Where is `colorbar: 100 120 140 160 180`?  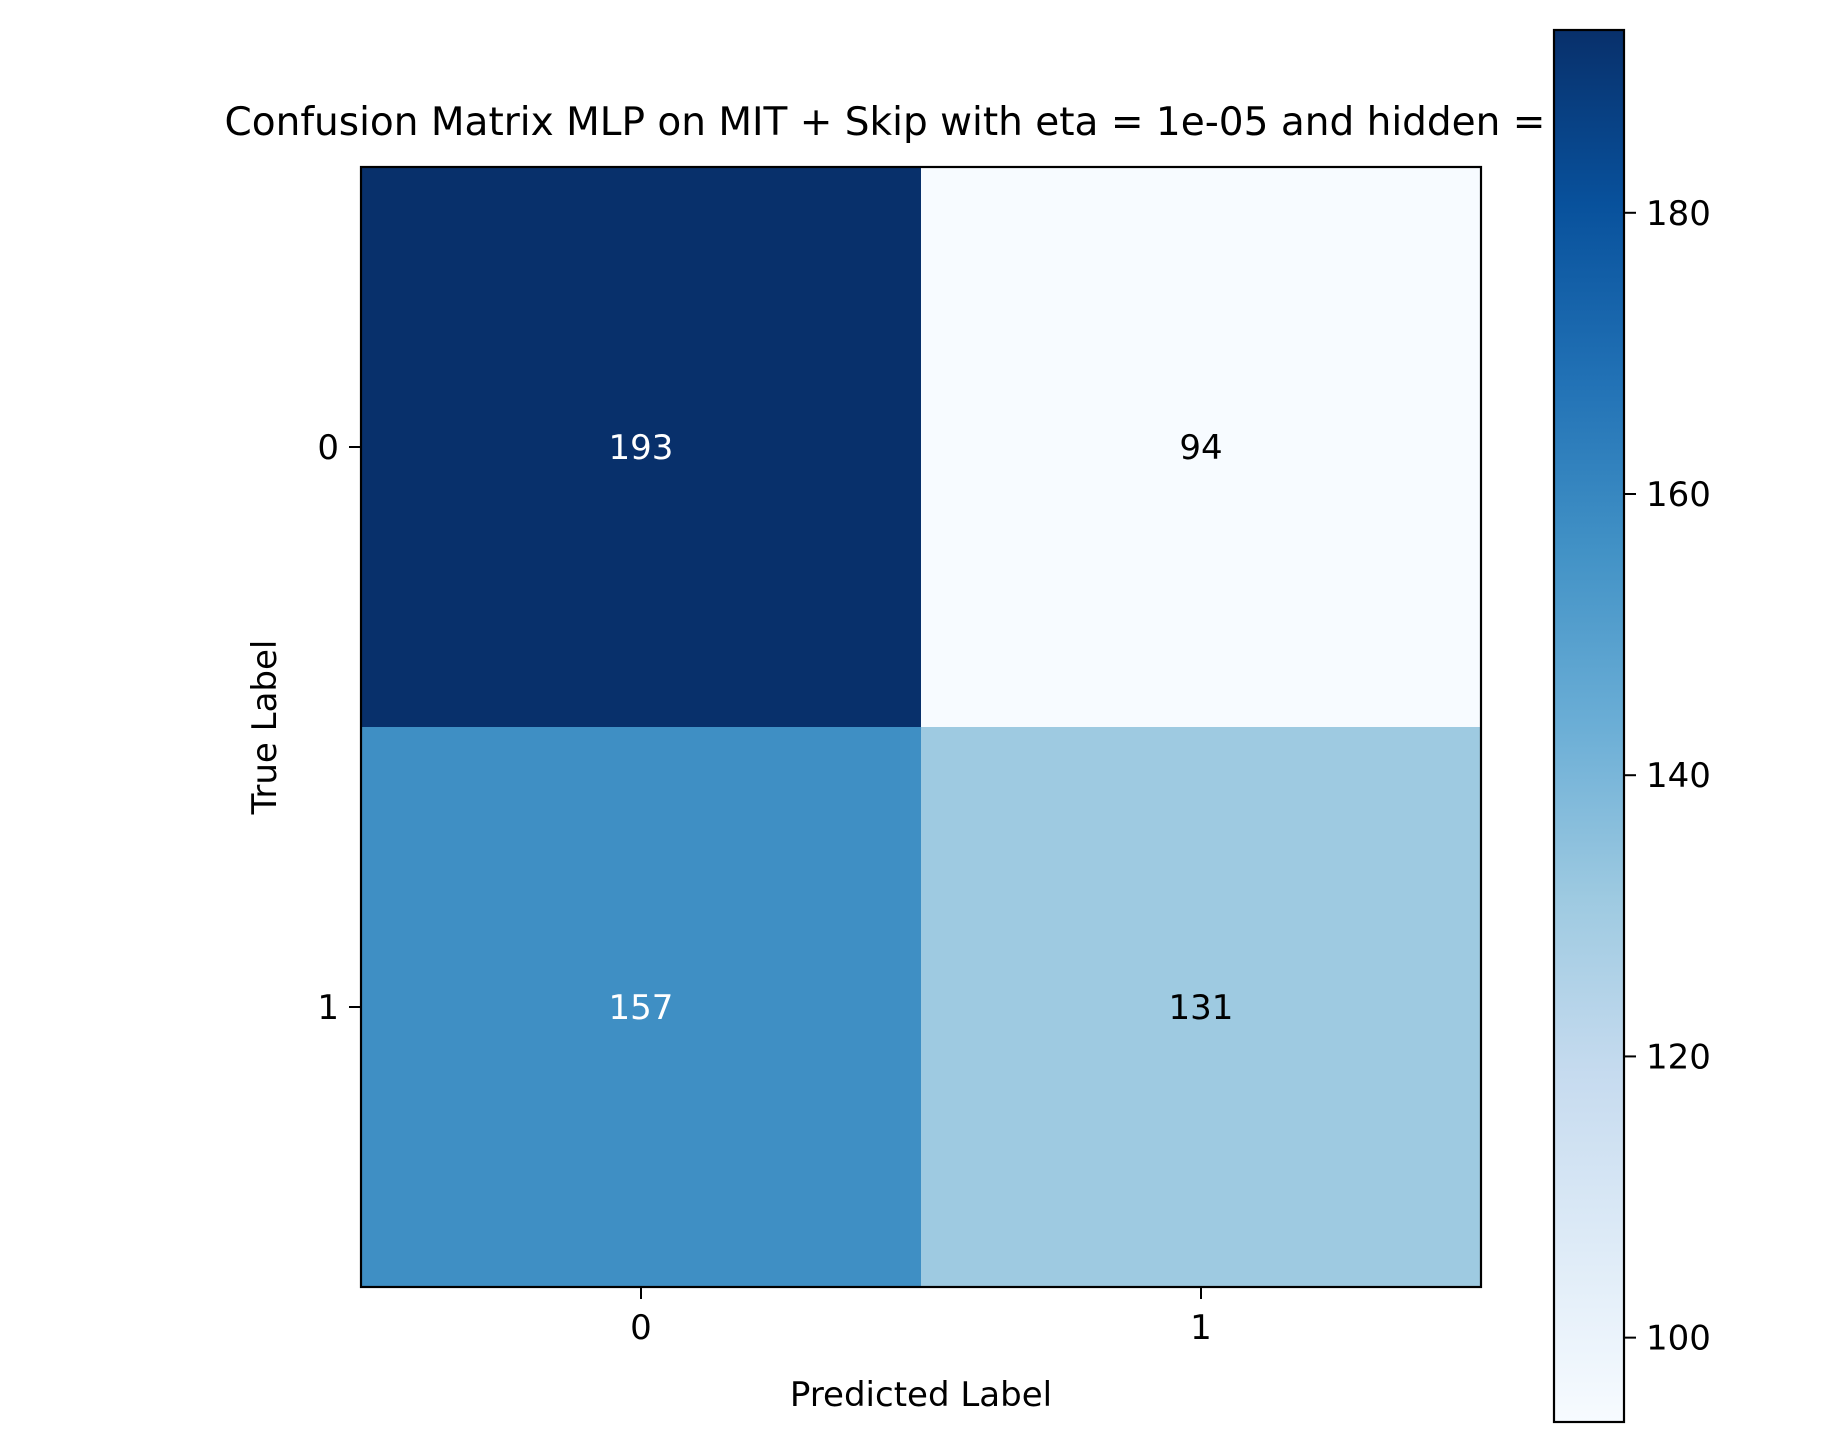 colorbar: 100 120 140 160 180 is located at coordinates (1631, 726).